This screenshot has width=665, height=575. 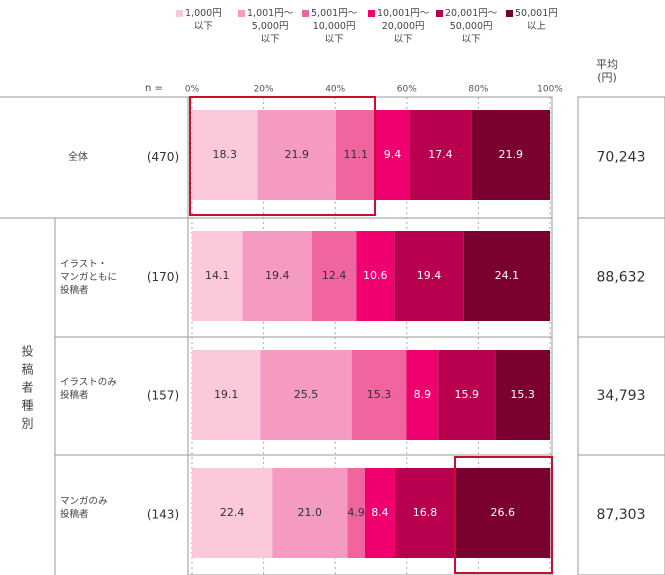 I want to click on data-label: 10.6, so click(x=375, y=275).